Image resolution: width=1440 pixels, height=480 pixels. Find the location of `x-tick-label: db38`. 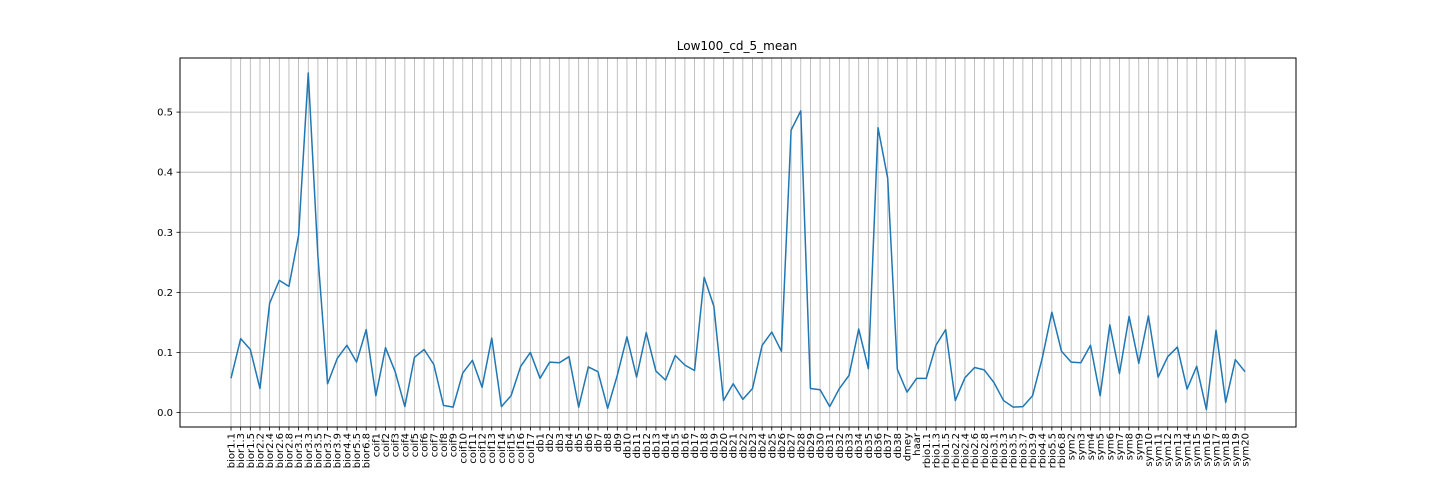

x-tick-label: db38 is located at coordinates (898, 445).